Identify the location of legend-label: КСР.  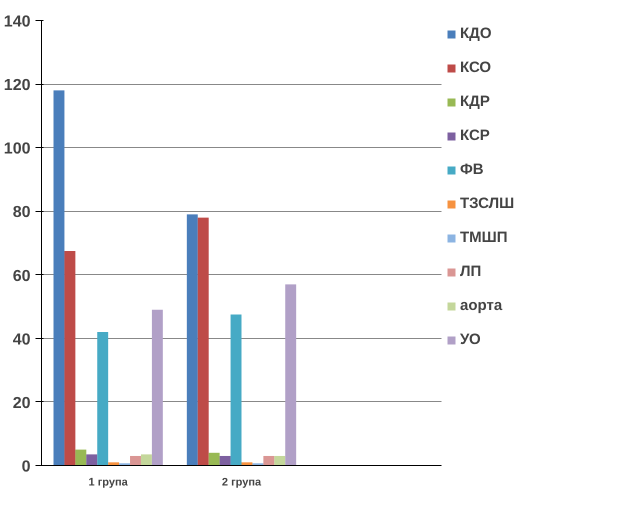
(475, 135).